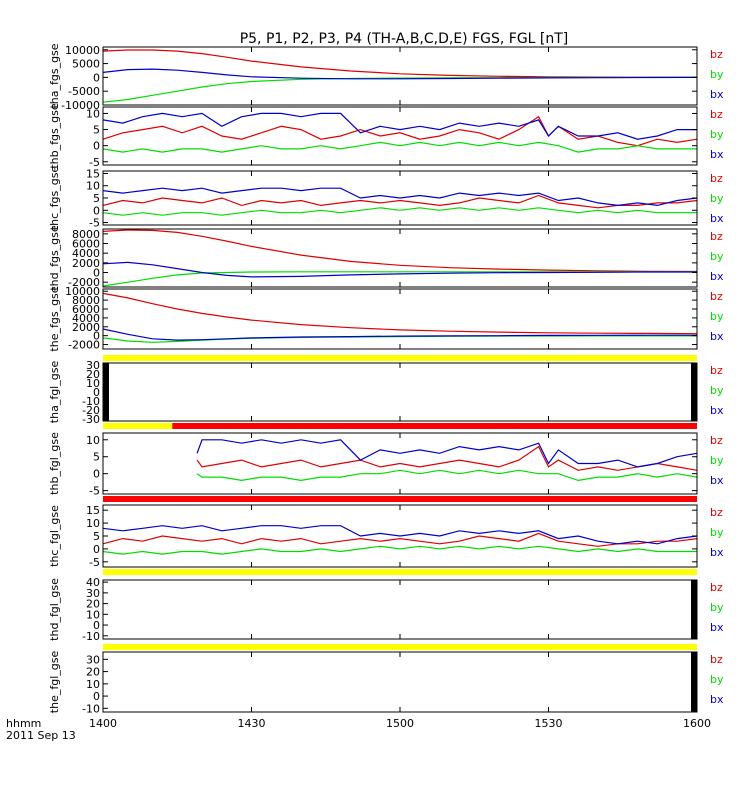 The image size is (750, 800). I want to click on panel-8-frame, so click(400, 609).